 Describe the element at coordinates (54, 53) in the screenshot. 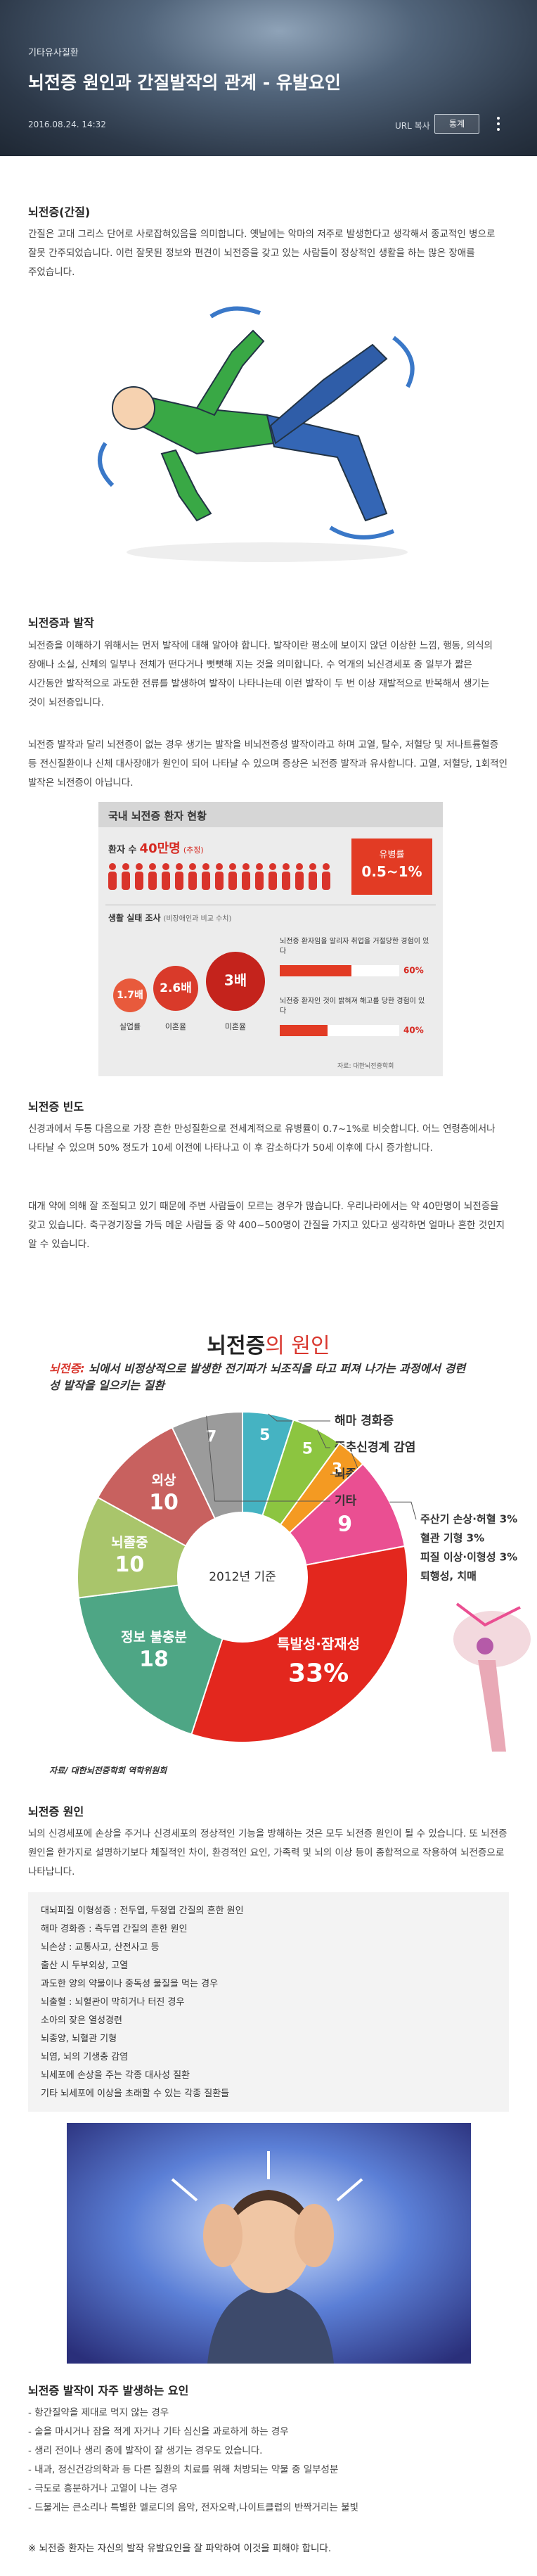

I see `category: 기타유사질환` at that location.